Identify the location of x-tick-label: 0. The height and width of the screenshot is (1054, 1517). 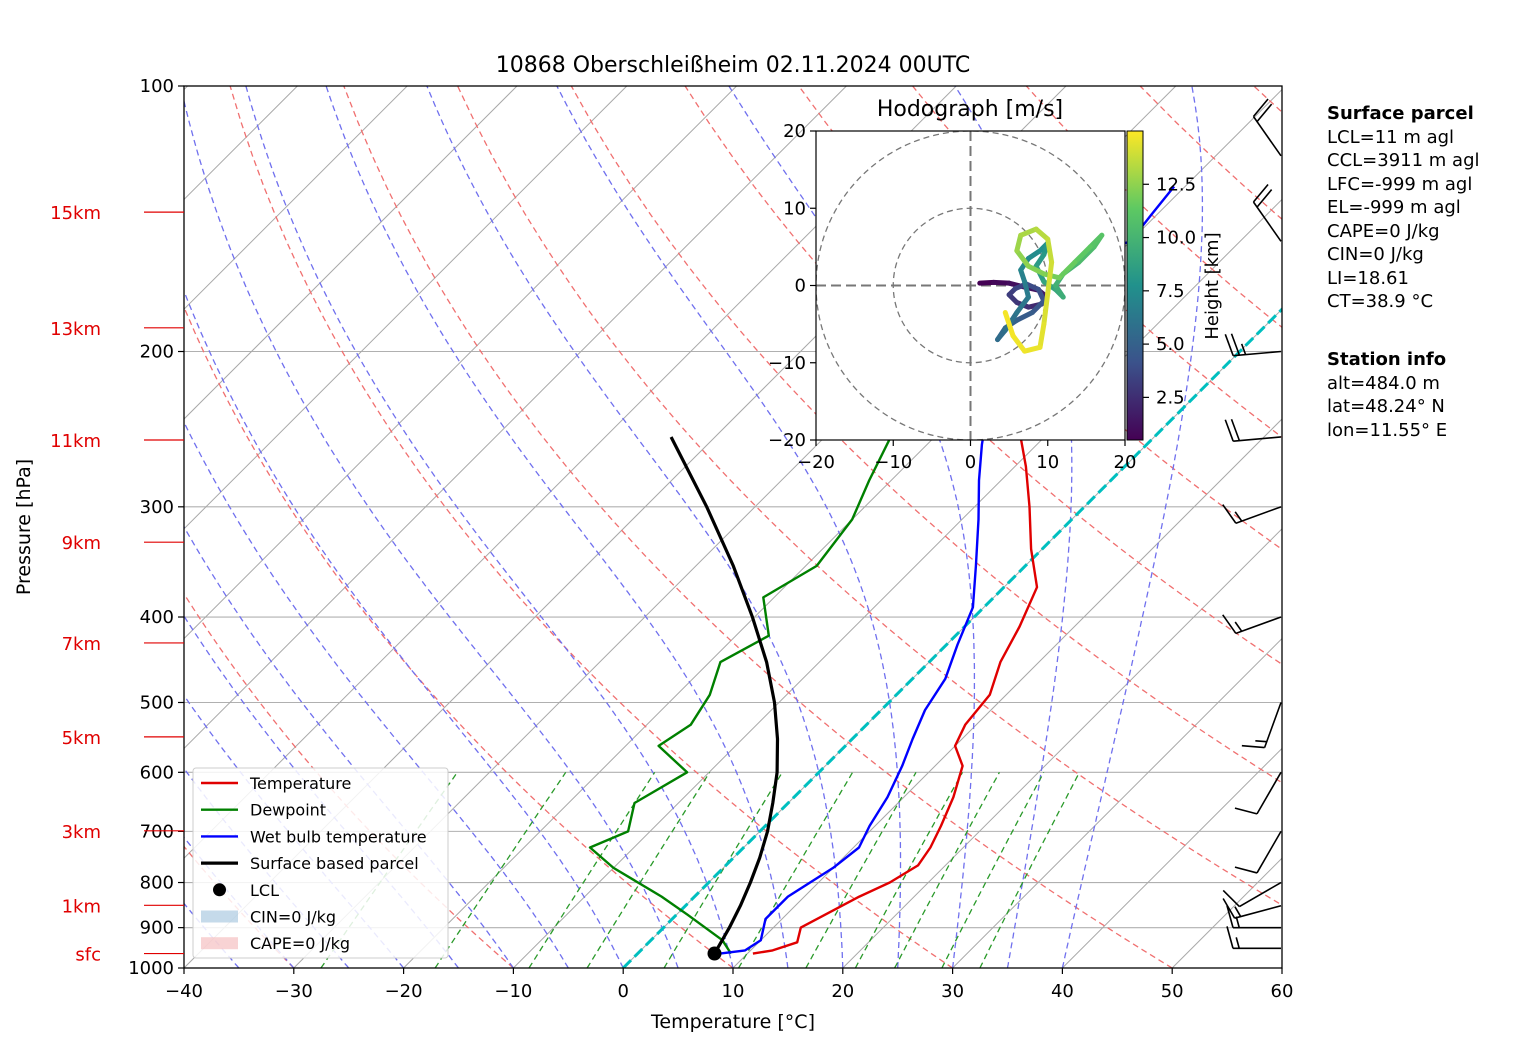
(622, 991).